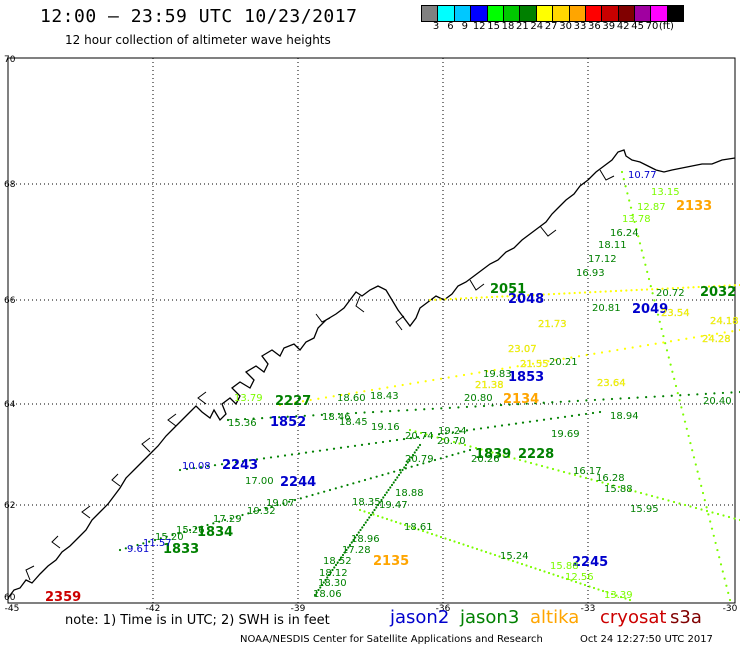  Describe the element at coordinates (618, 489) in the screenshot. I see `wave-height-value: 15.88` at that location.